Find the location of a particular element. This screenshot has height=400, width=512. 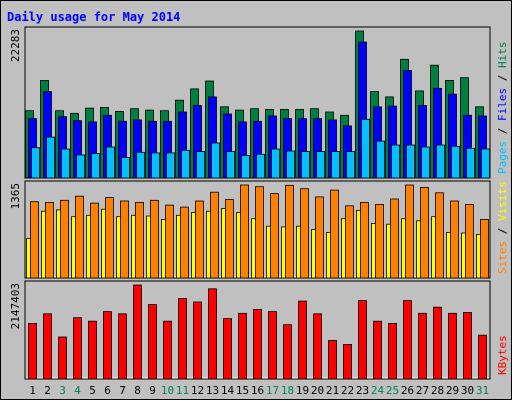

x-tick-label: 2 is located at coordinates (47, 390).